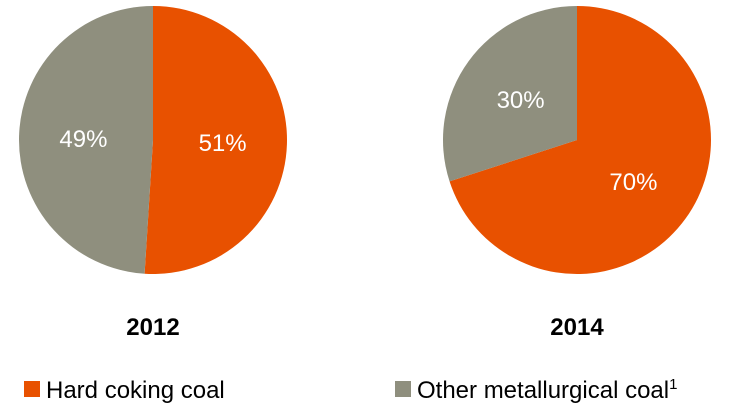 The image size is (742, 404). Describe the element at coordinates (673, 384) in the screenshot. I see `legend-footnote-marker: 1` at that location.